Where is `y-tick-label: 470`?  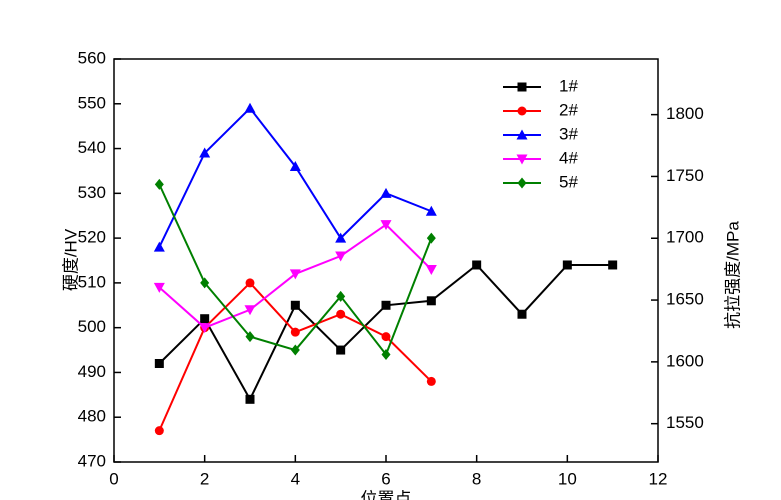
y-tick-label: 470 is located at coordinates (92, 460).